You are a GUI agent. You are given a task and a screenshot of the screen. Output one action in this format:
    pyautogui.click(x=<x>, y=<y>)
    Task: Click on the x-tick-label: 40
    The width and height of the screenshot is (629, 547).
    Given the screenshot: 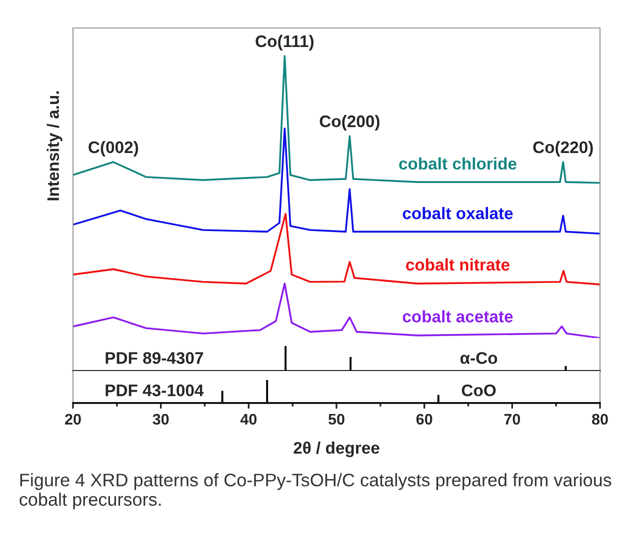 What is the action you would take?
    pyautogui.click(x=248, y=419)
    